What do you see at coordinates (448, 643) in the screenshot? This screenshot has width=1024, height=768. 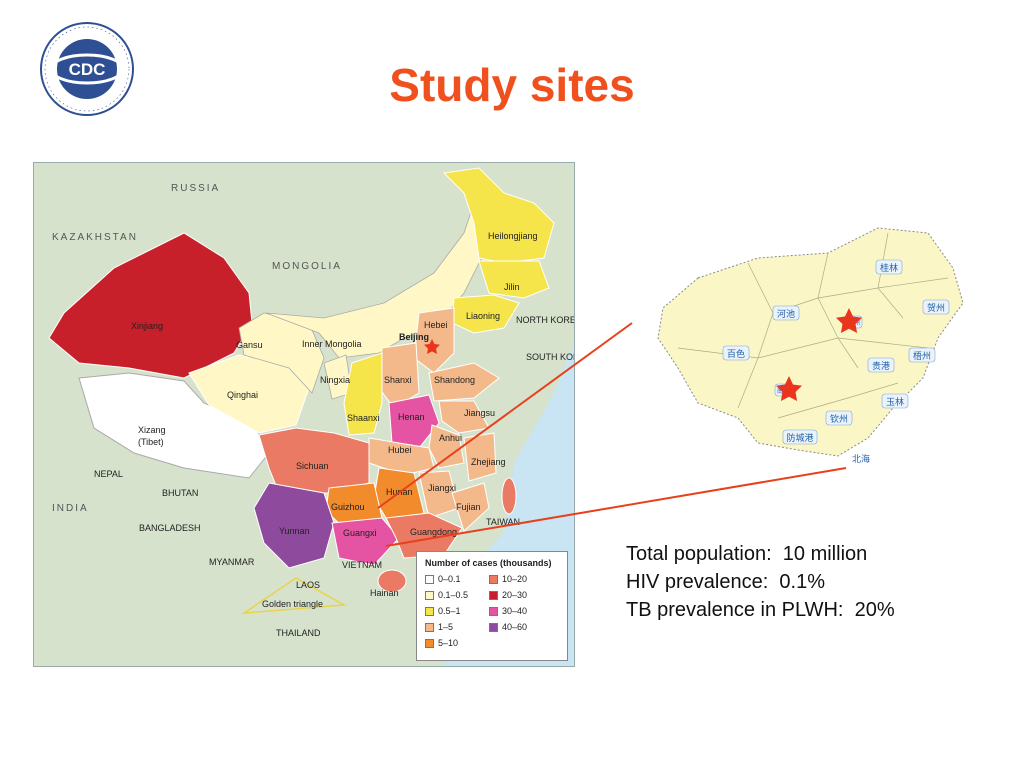 I see `legend-label: 5–10` at bounding box center [448, 643].